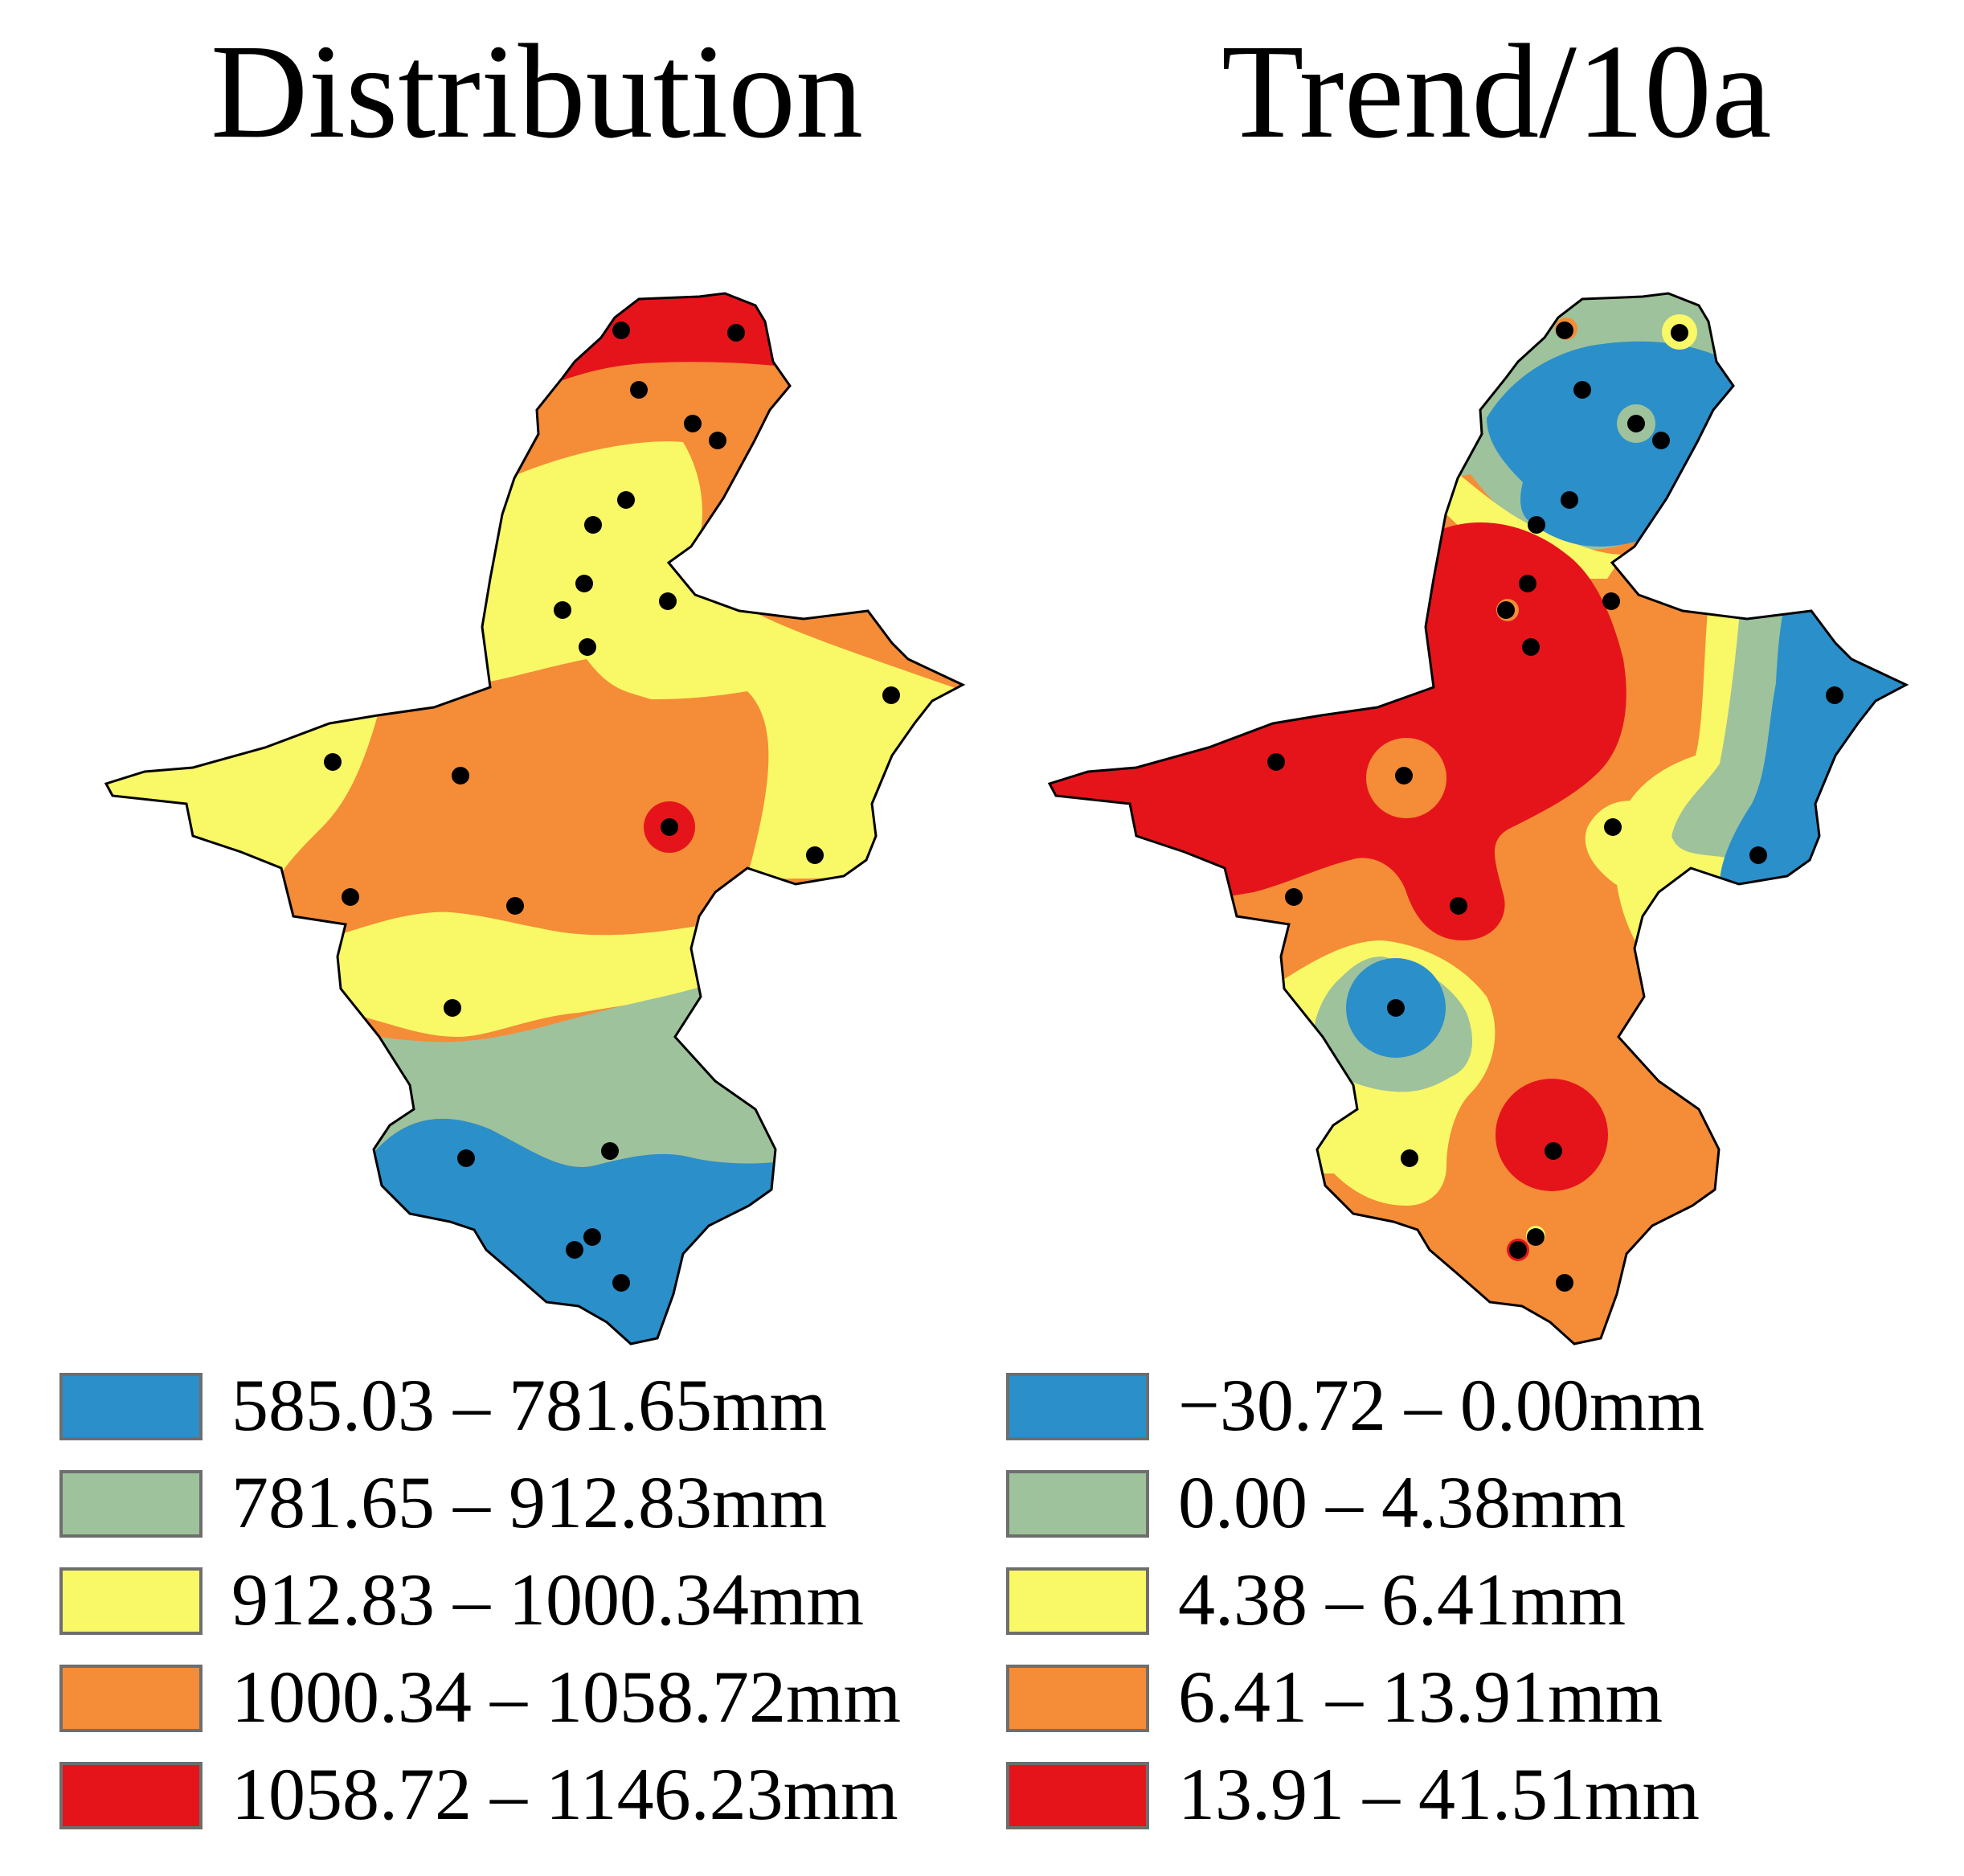  Describe the element at coordinates (723, 666) in the screenshot. I see `dist-yellow-middle` at that location.